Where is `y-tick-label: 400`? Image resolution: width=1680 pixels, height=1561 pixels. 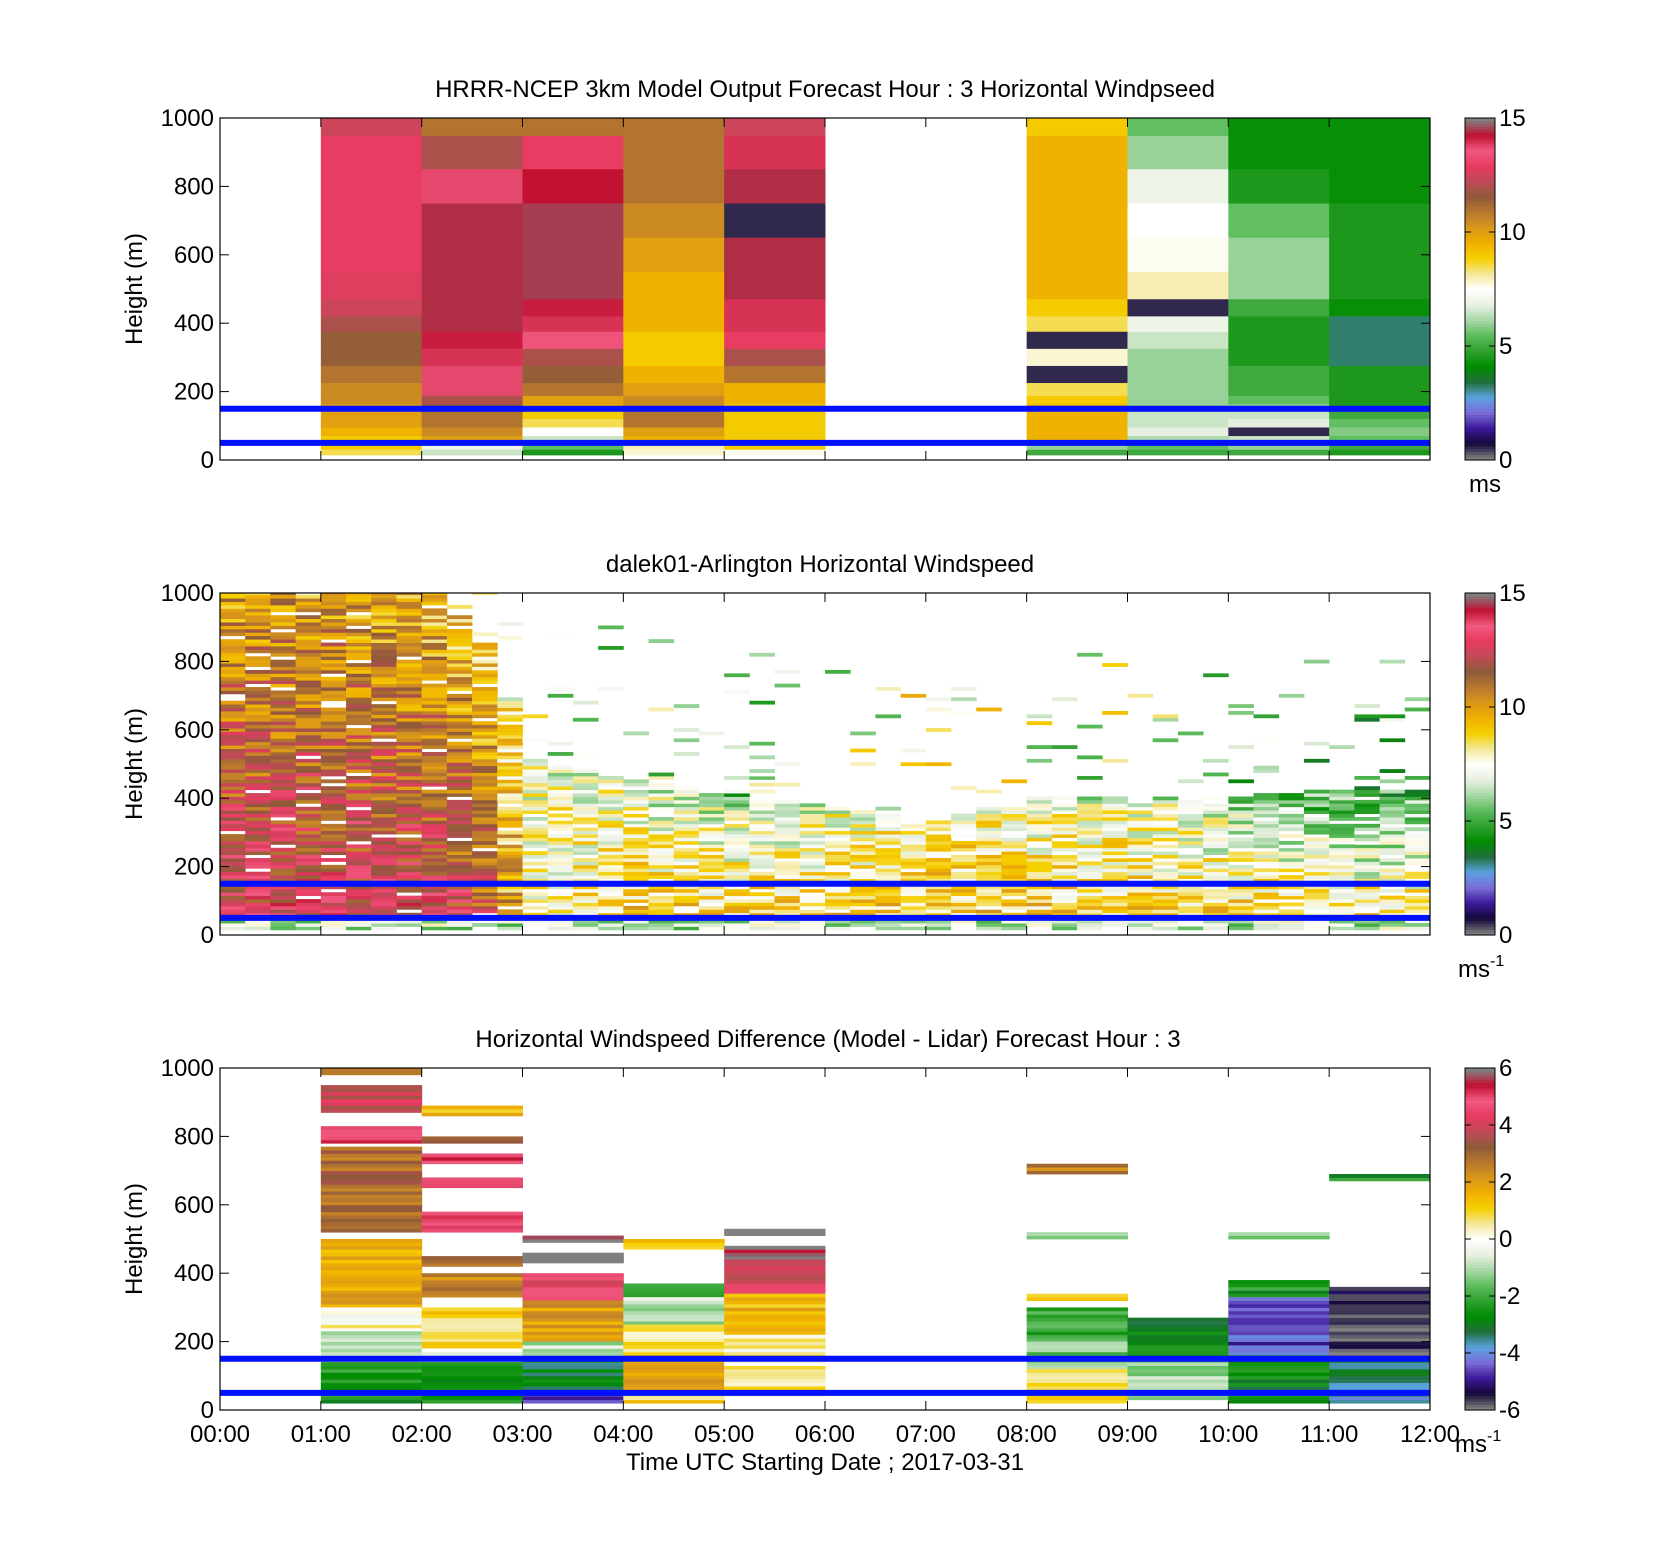 y-tick-label: 400 is located at coordinates (194, 323).